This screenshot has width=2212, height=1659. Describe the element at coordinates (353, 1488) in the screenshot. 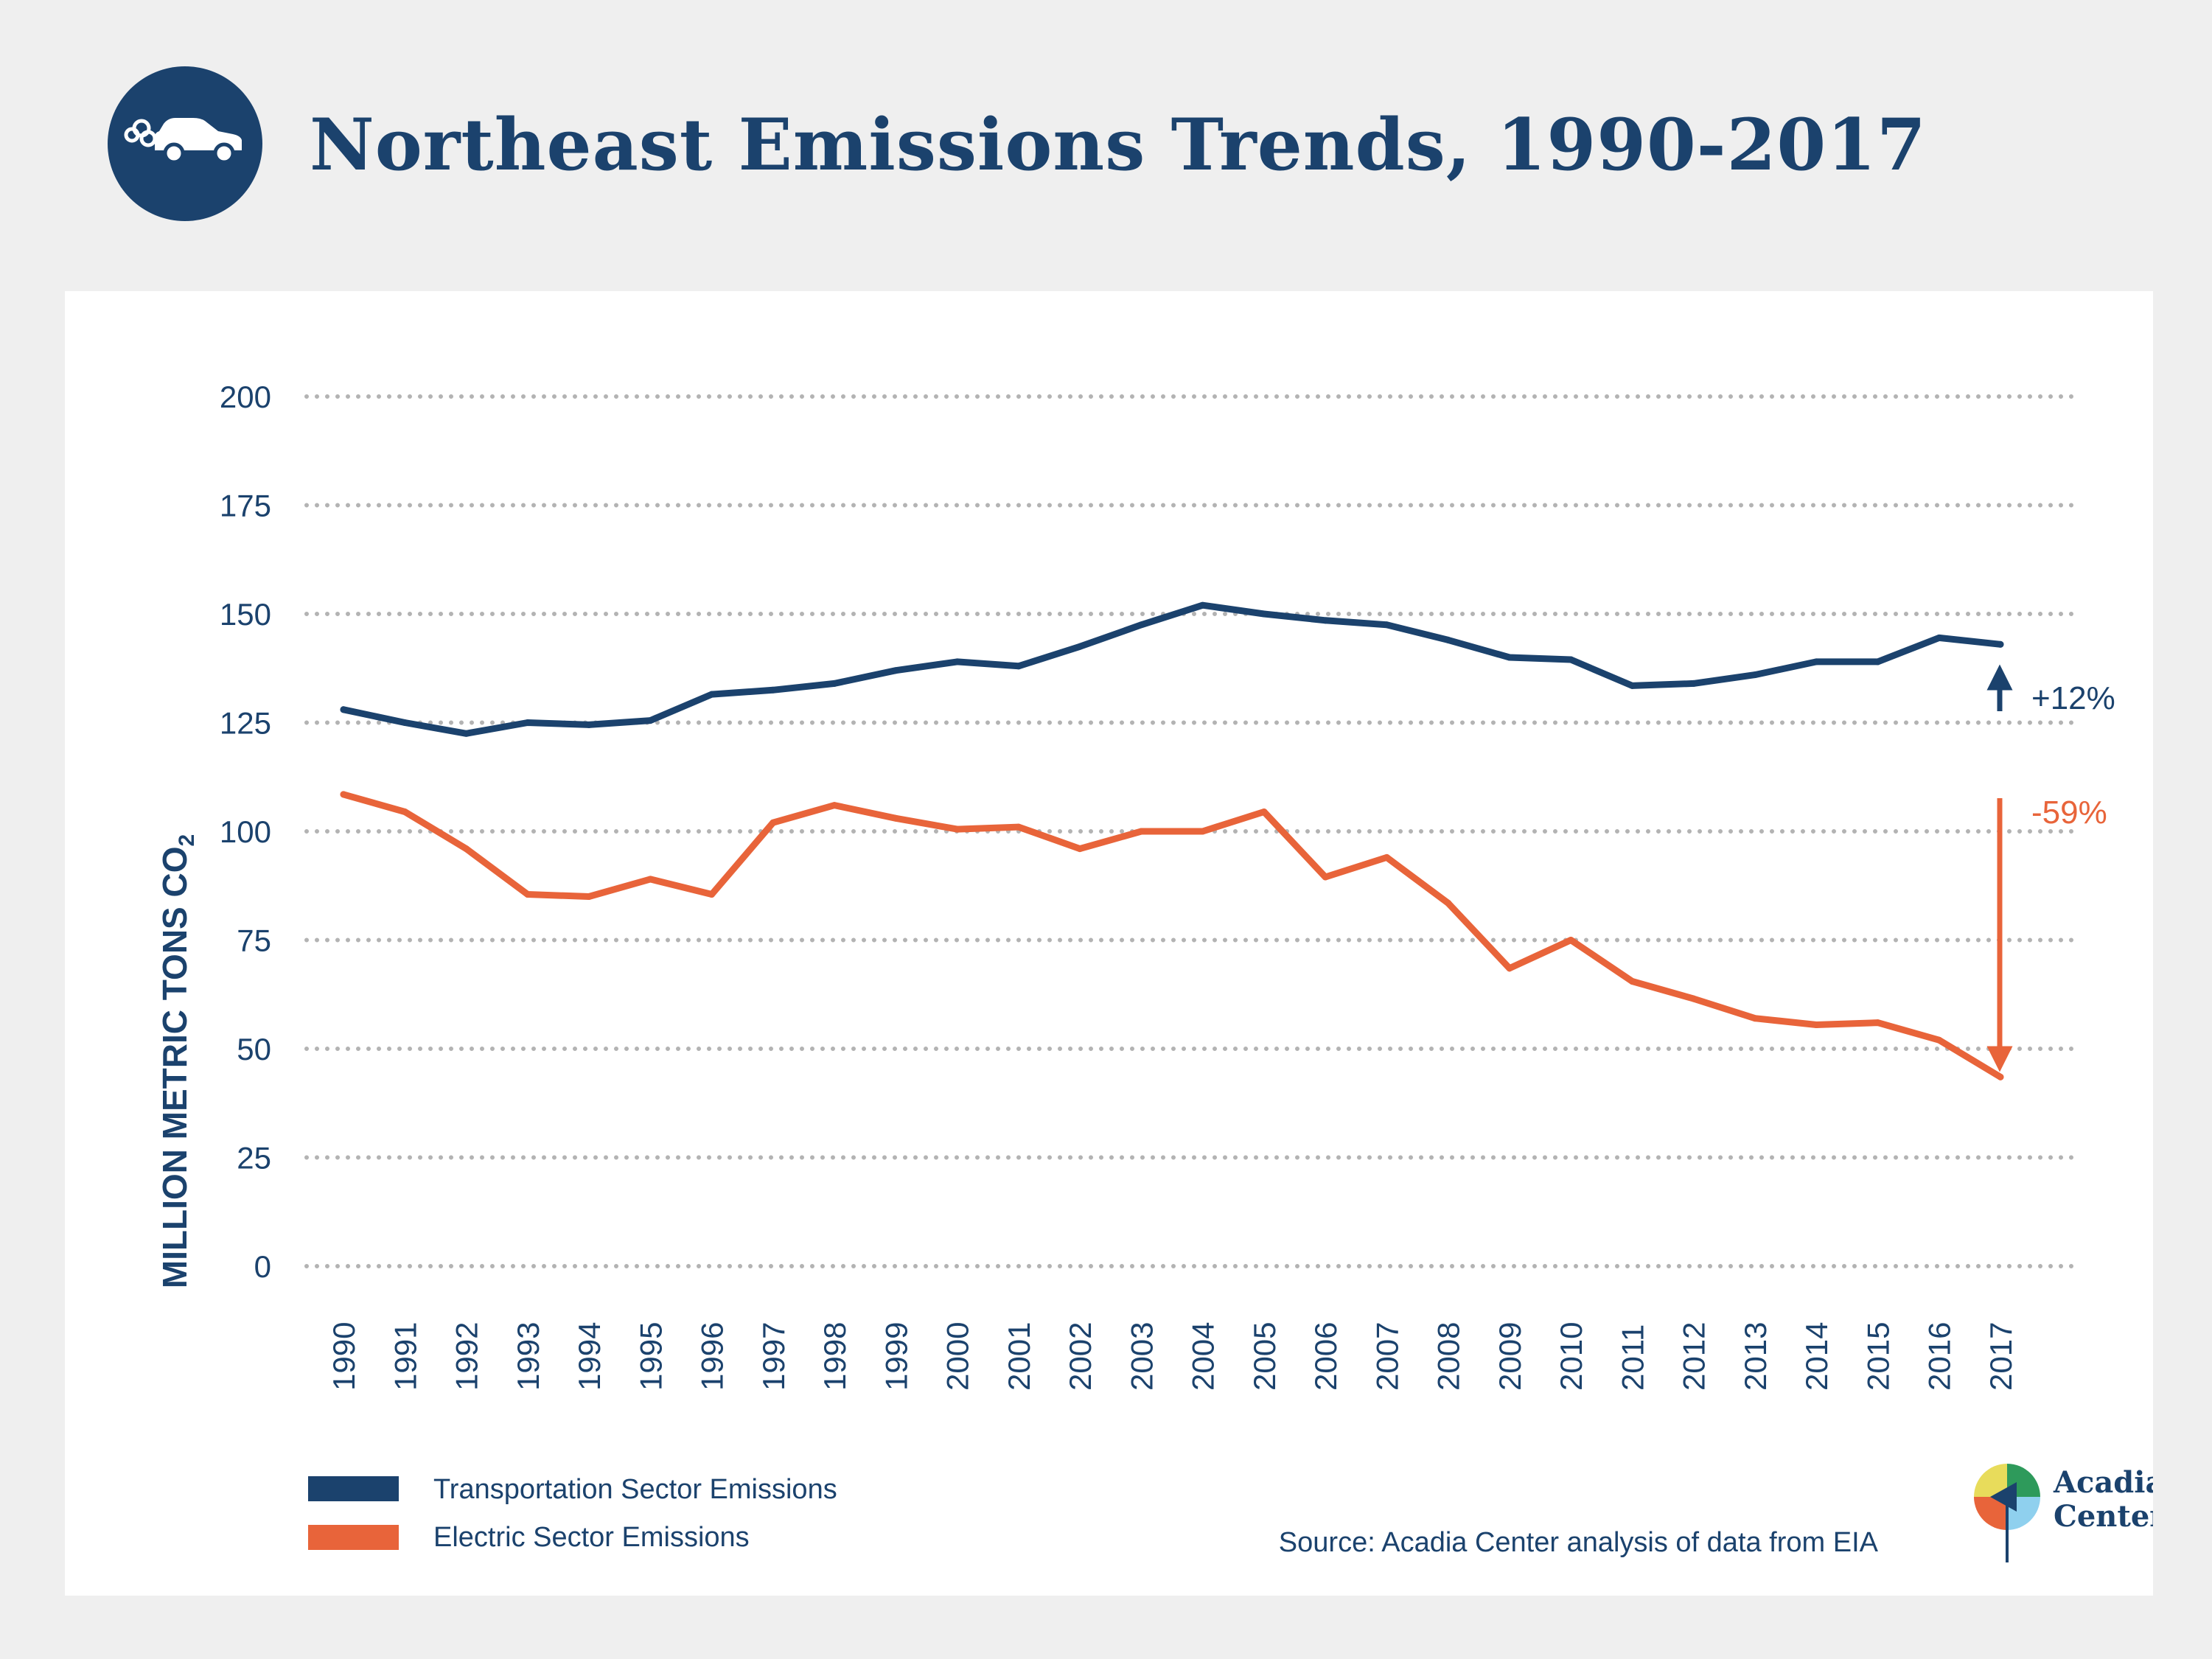

I see `legend-swatch-transportation` at that location.